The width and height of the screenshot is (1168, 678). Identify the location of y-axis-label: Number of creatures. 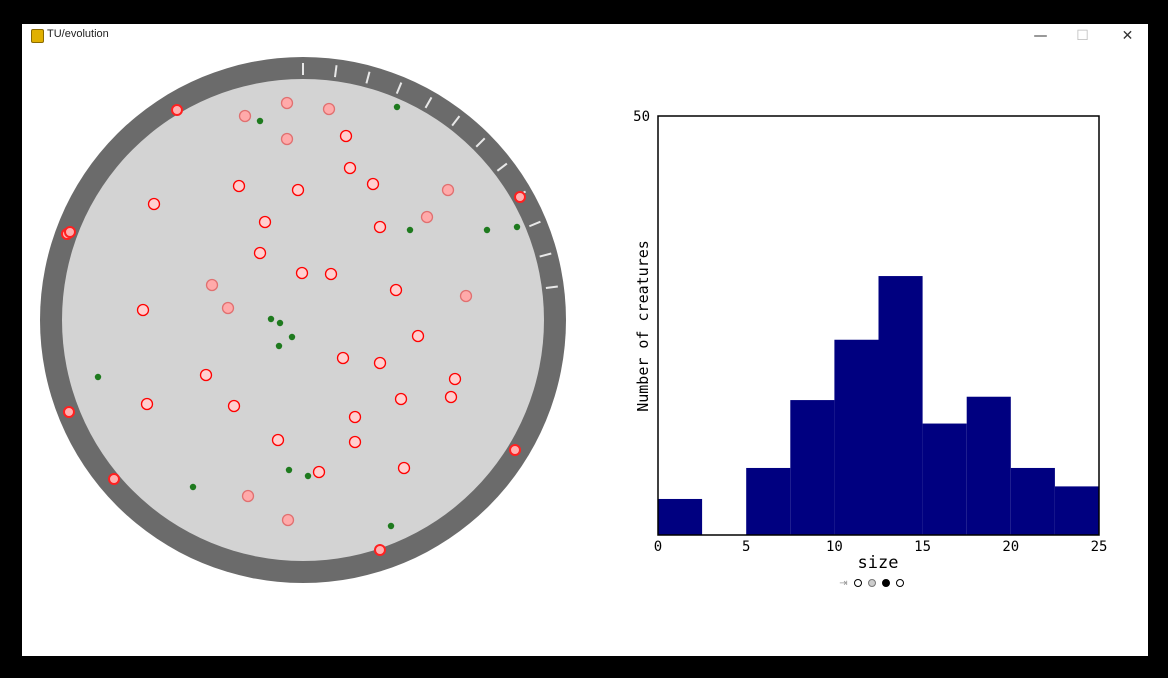
(643, 326).